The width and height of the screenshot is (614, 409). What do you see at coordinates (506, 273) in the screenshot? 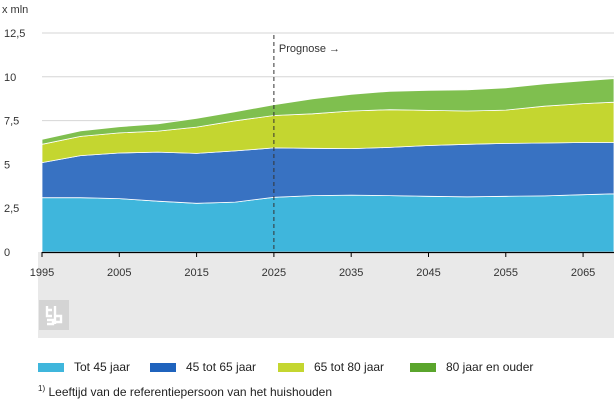
I see `x-tick-label: 2055` at bounding box center [506, 273].